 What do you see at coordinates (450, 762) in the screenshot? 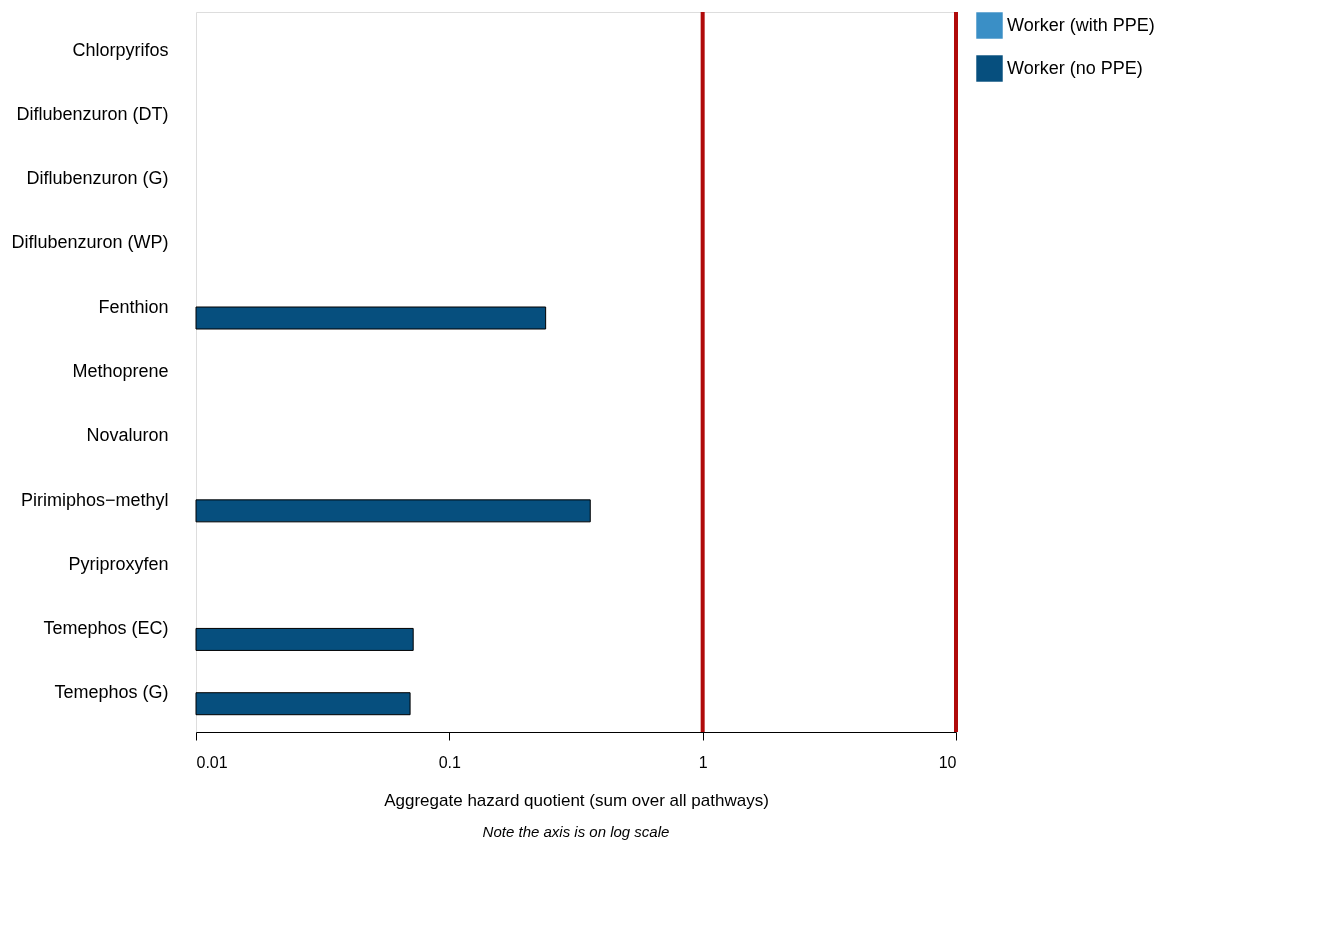
I see `x-tick-label: 0.1` at bounding box center [450, 762].